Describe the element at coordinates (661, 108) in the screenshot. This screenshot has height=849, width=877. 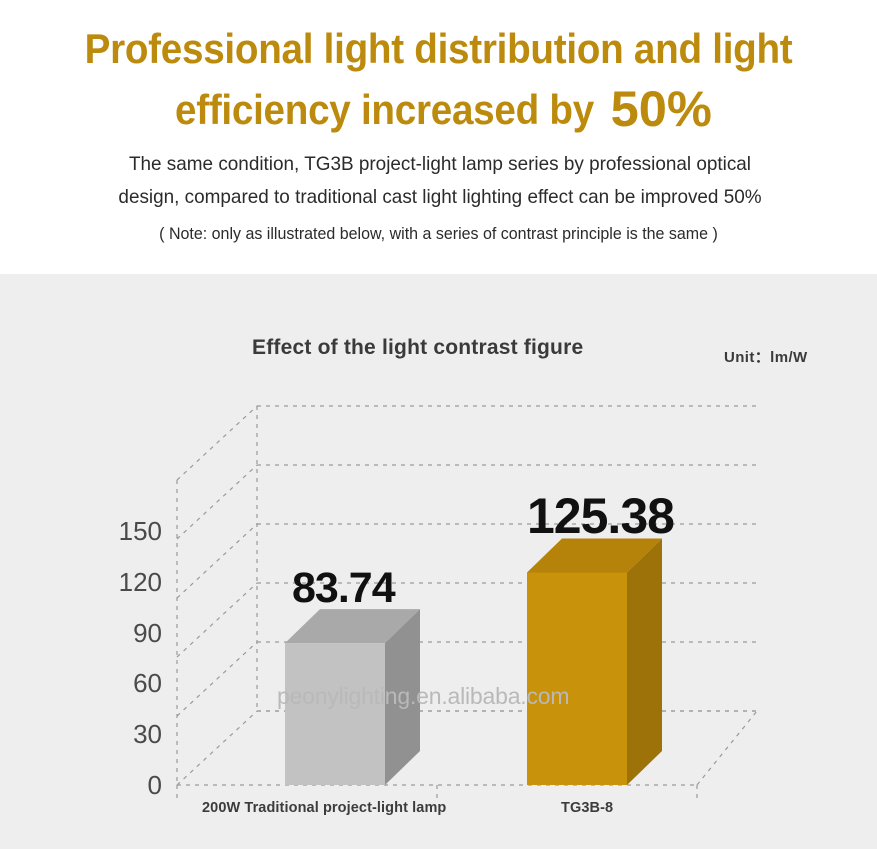
I see `page-title-percent: 50%` at that location.